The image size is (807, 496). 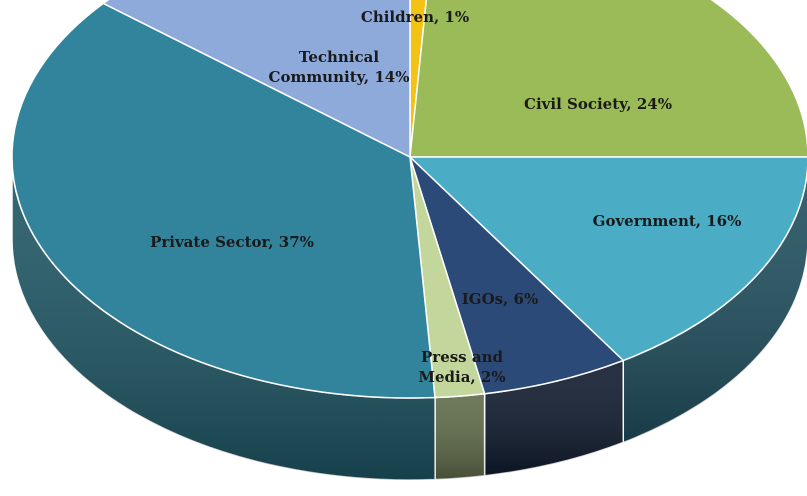 I want to click on label-press-media: Press and Media, 2%, so click(x=461, y=367).